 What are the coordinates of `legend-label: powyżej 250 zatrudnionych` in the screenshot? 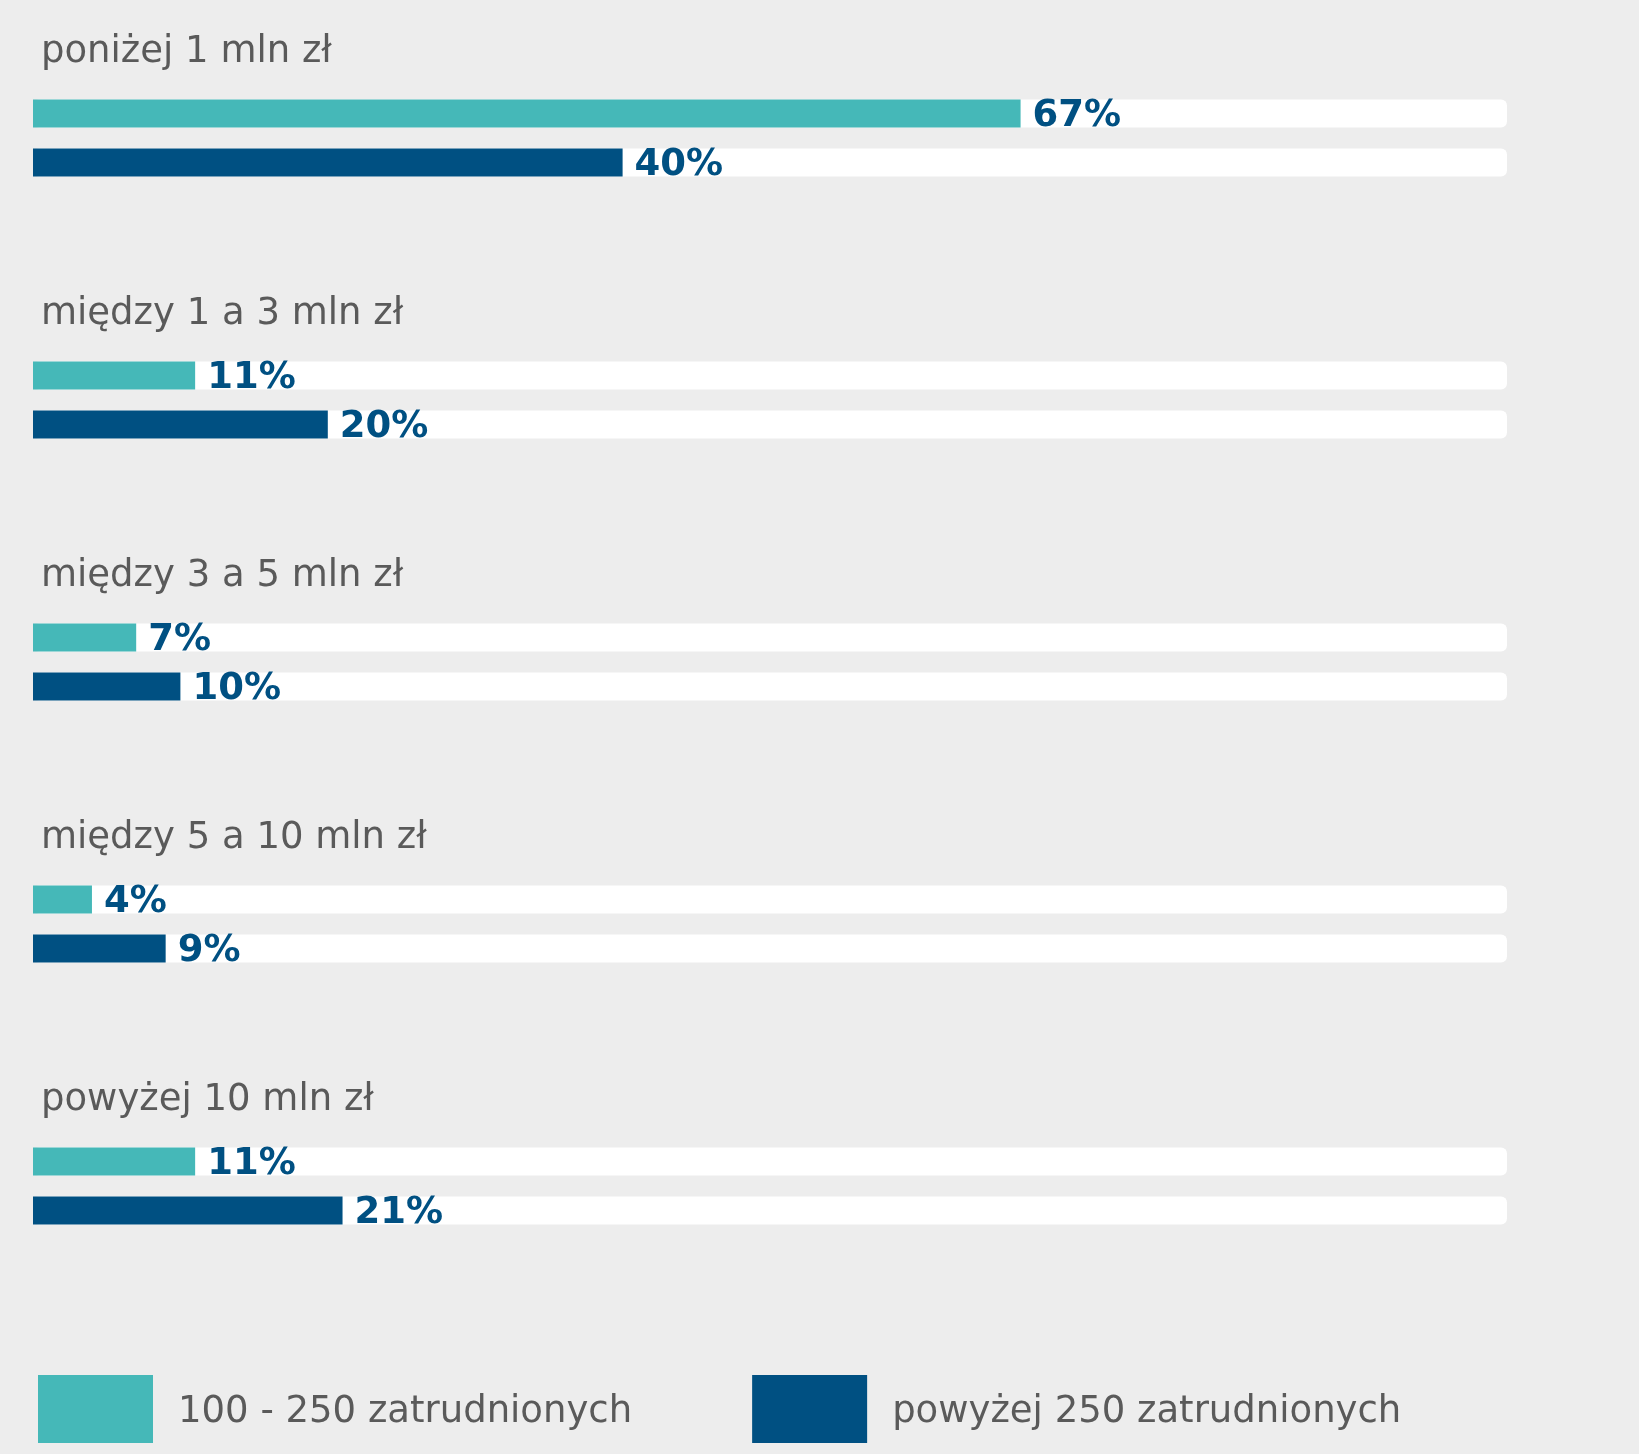 It's located at (1147, 1409).